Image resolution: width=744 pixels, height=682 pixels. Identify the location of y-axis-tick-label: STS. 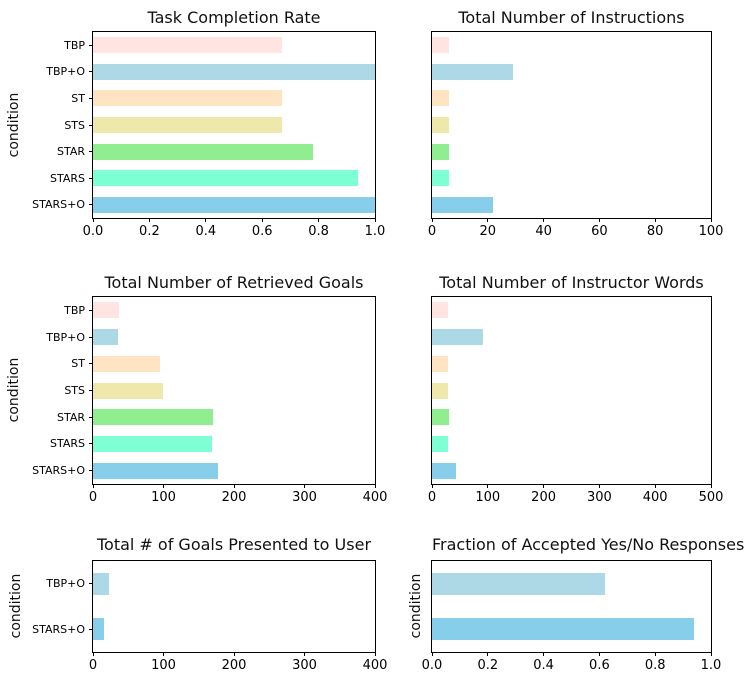
(74, 125).